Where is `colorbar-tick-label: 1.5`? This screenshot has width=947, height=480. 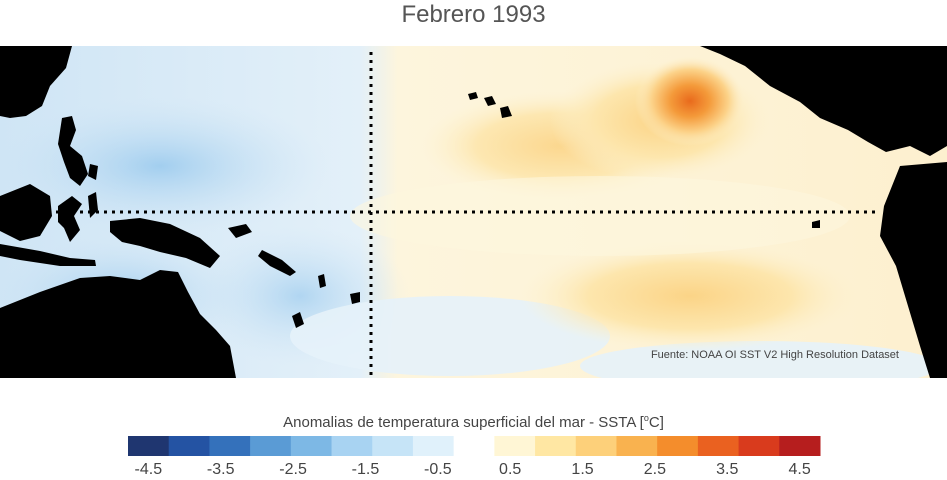 colorbar-tick-label: 1.5 is located at coordinates (582, 469).